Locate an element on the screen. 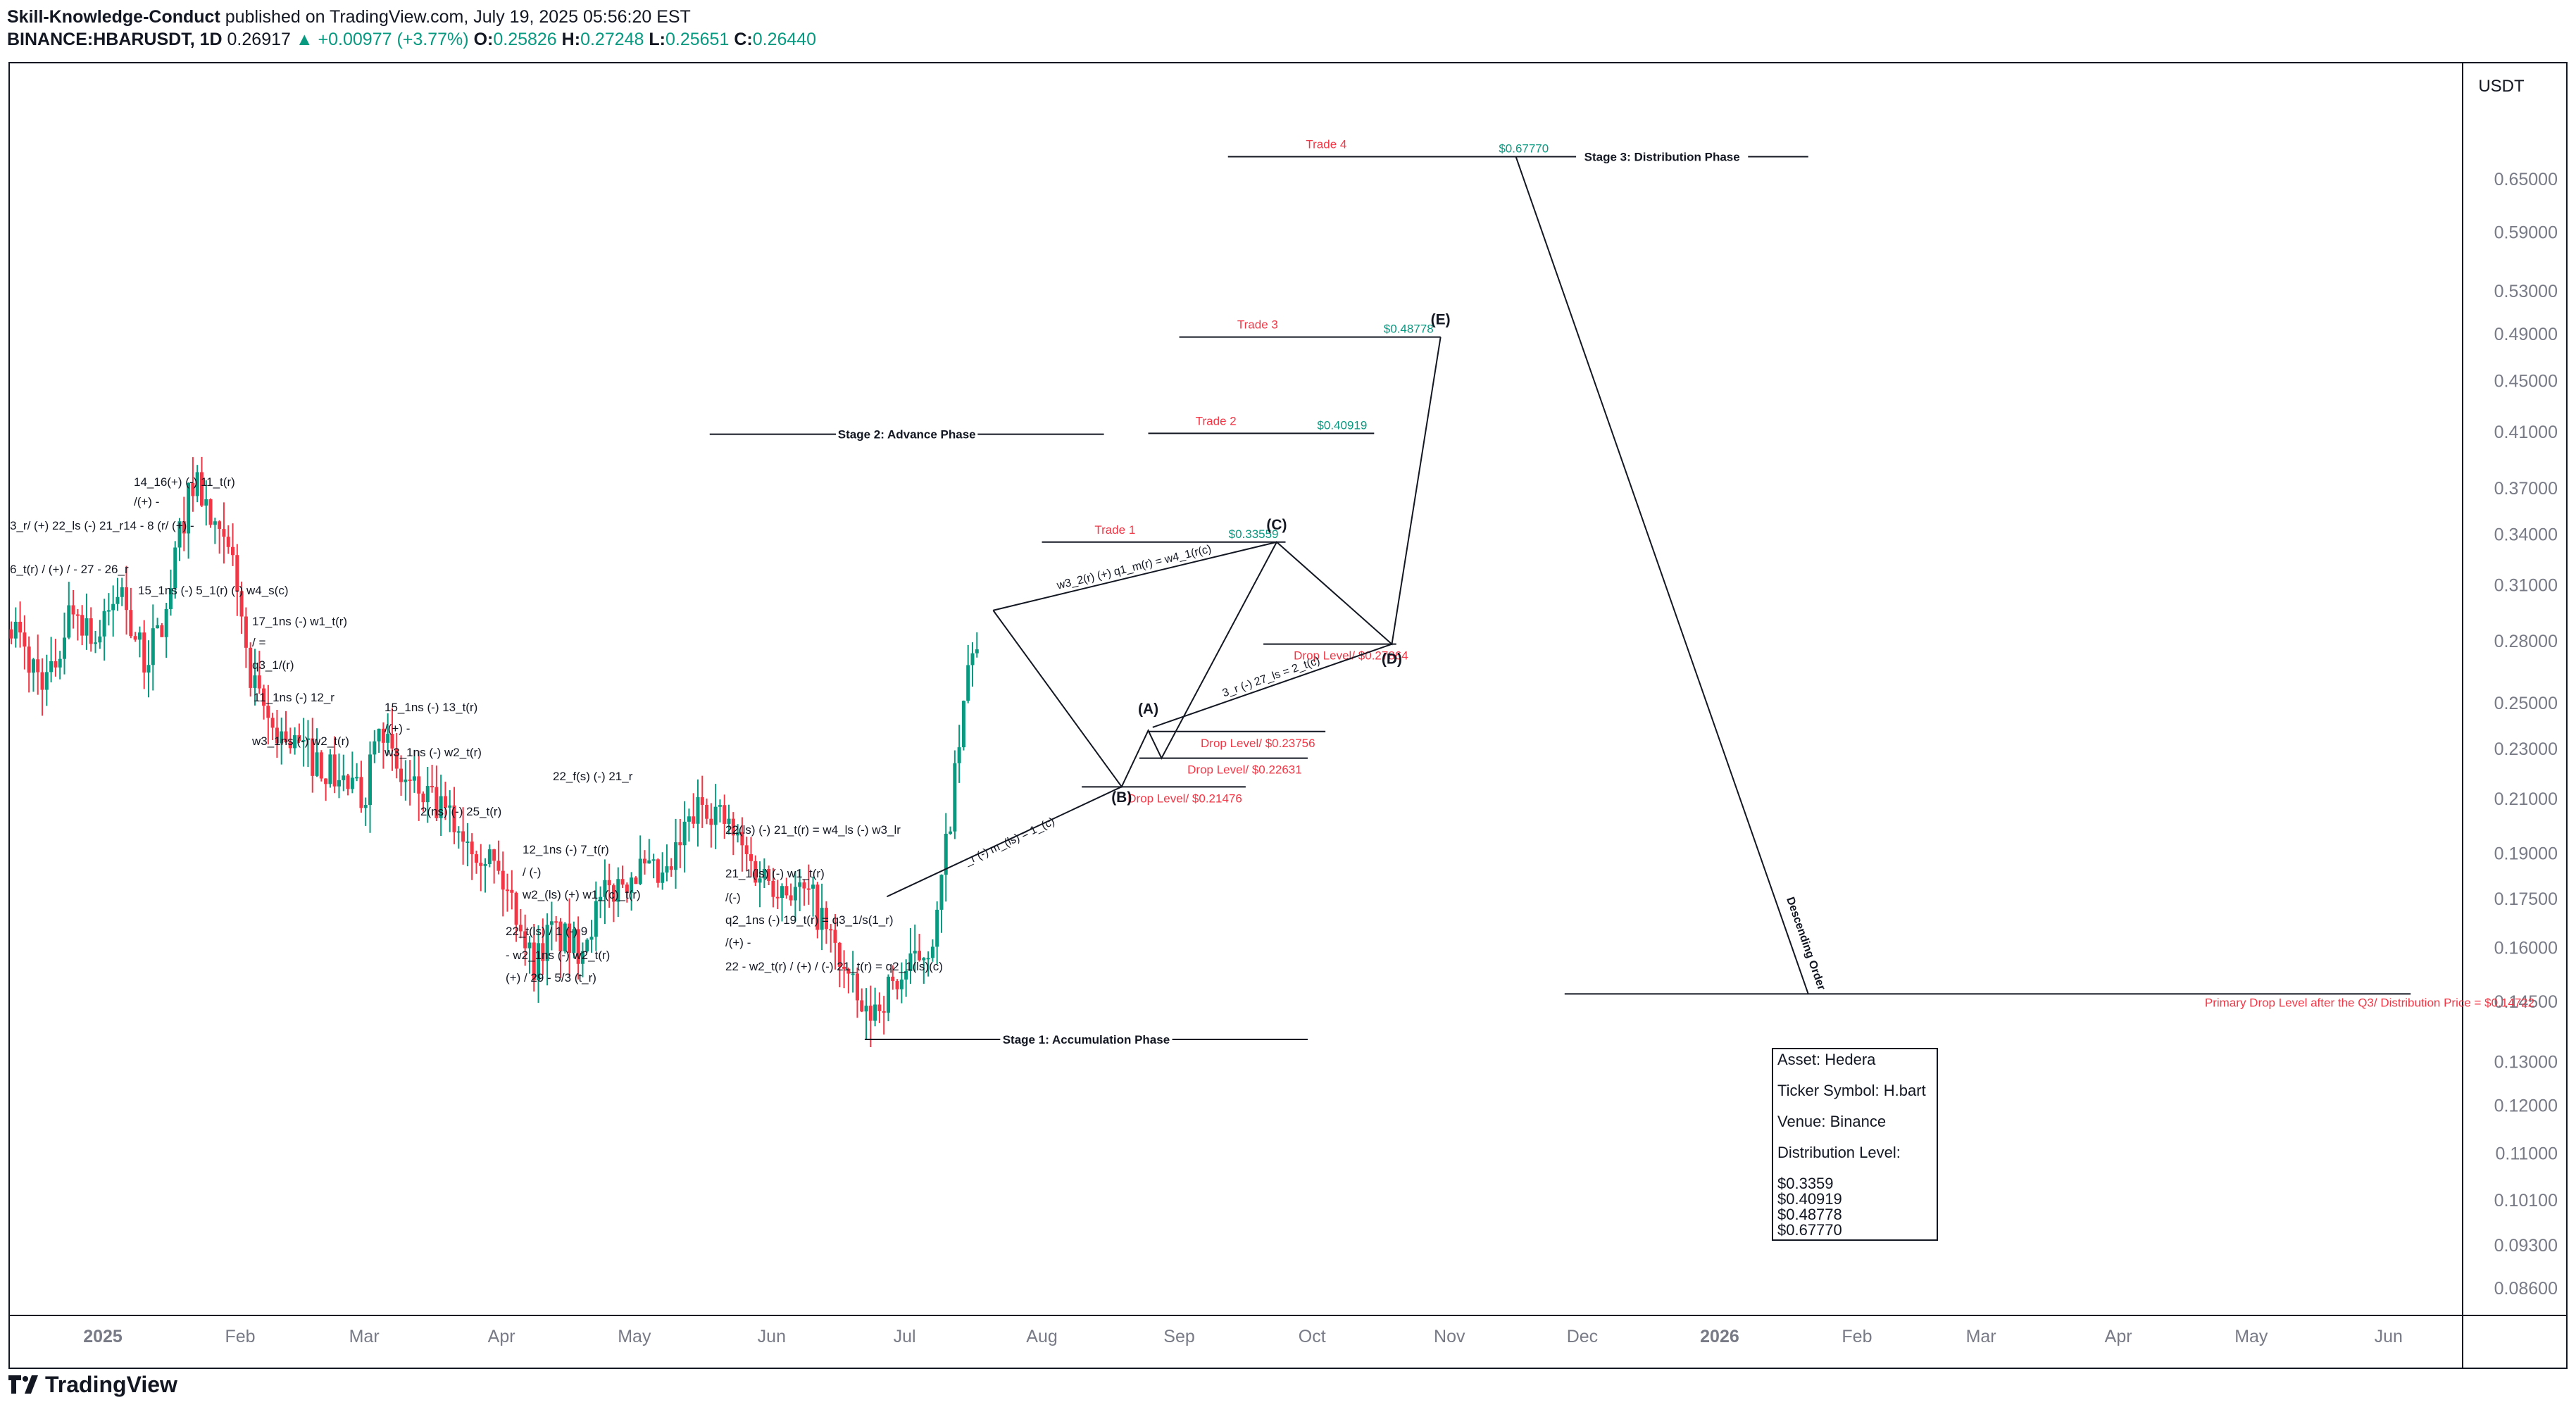  trade-level-price: $0.48778 is located at coordinates (1409, 329).